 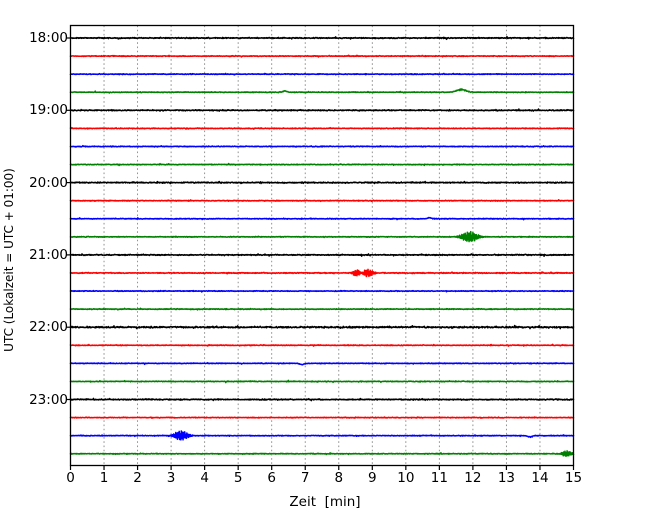 What do you see at coordinates (238, 478) in the screenshot?
I see `x-tick-label-5: 5` at bounding box center [238, 478].